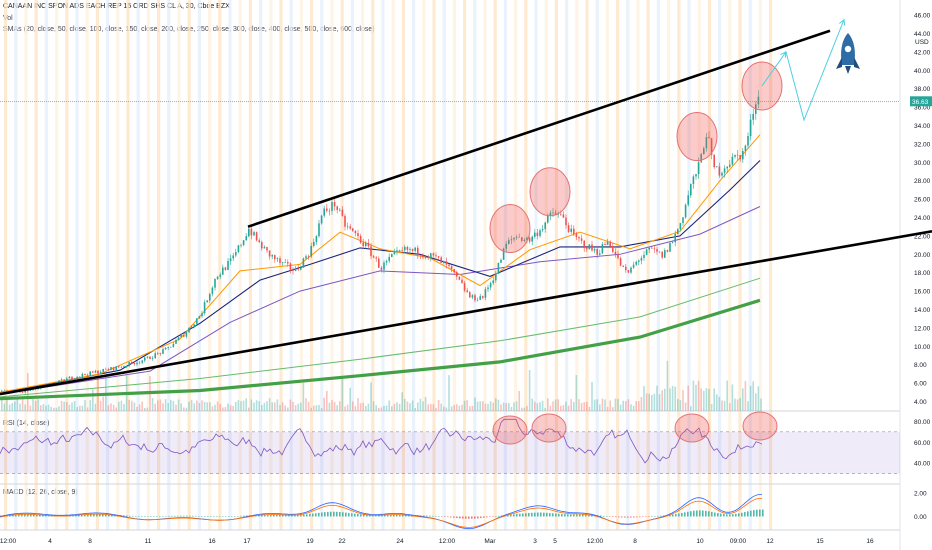  Describe the element at coordinates (40, 492) in the screenshot. I see `macd-label: MACD (12, 26, close, 9)` at that location.